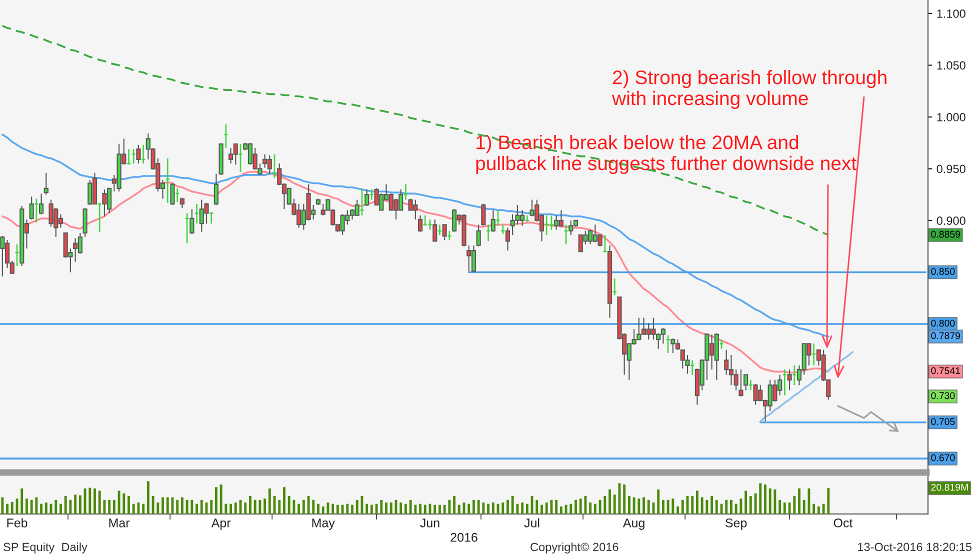 The image size is (975, 555). Describe the element at coordinates (430, 523) in the screenshot. I see `x-tick-label: Jun` at that location.